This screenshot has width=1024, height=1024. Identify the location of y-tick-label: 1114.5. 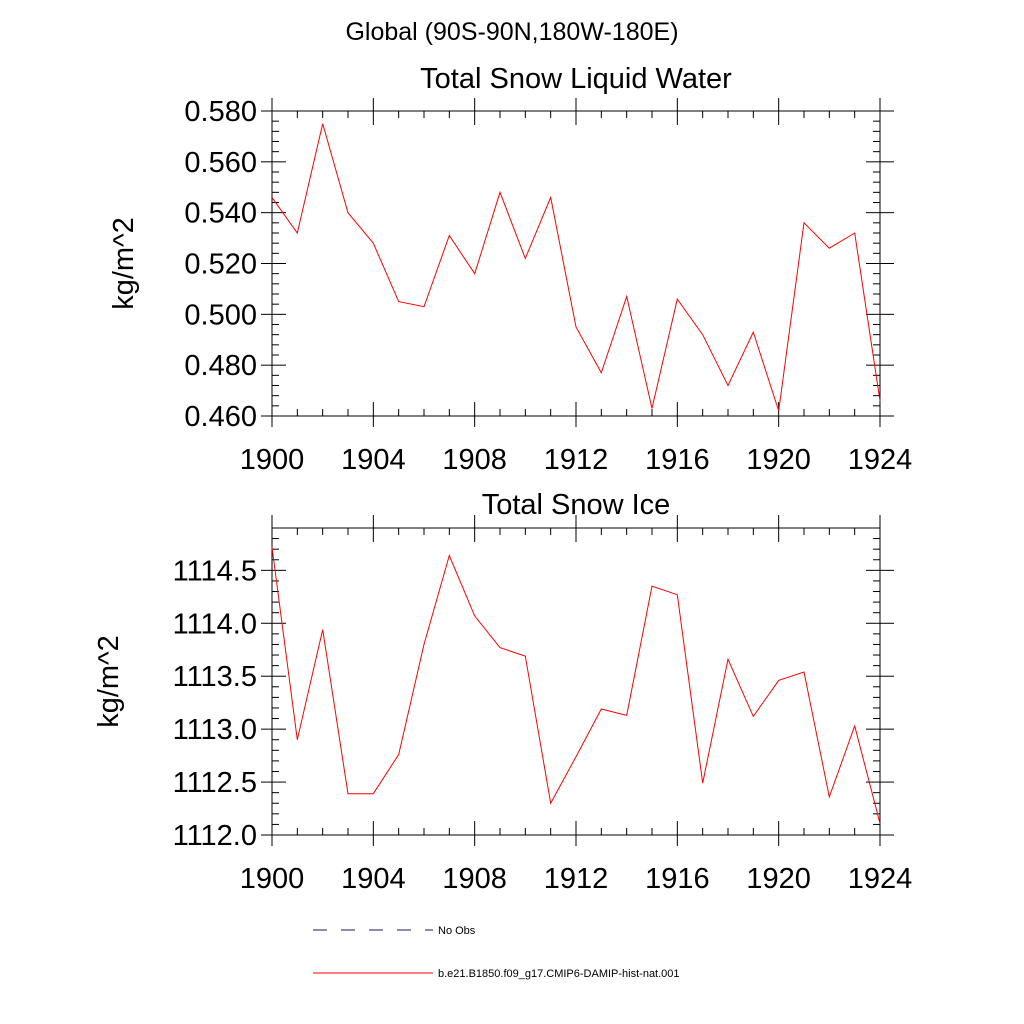
(215, 571).